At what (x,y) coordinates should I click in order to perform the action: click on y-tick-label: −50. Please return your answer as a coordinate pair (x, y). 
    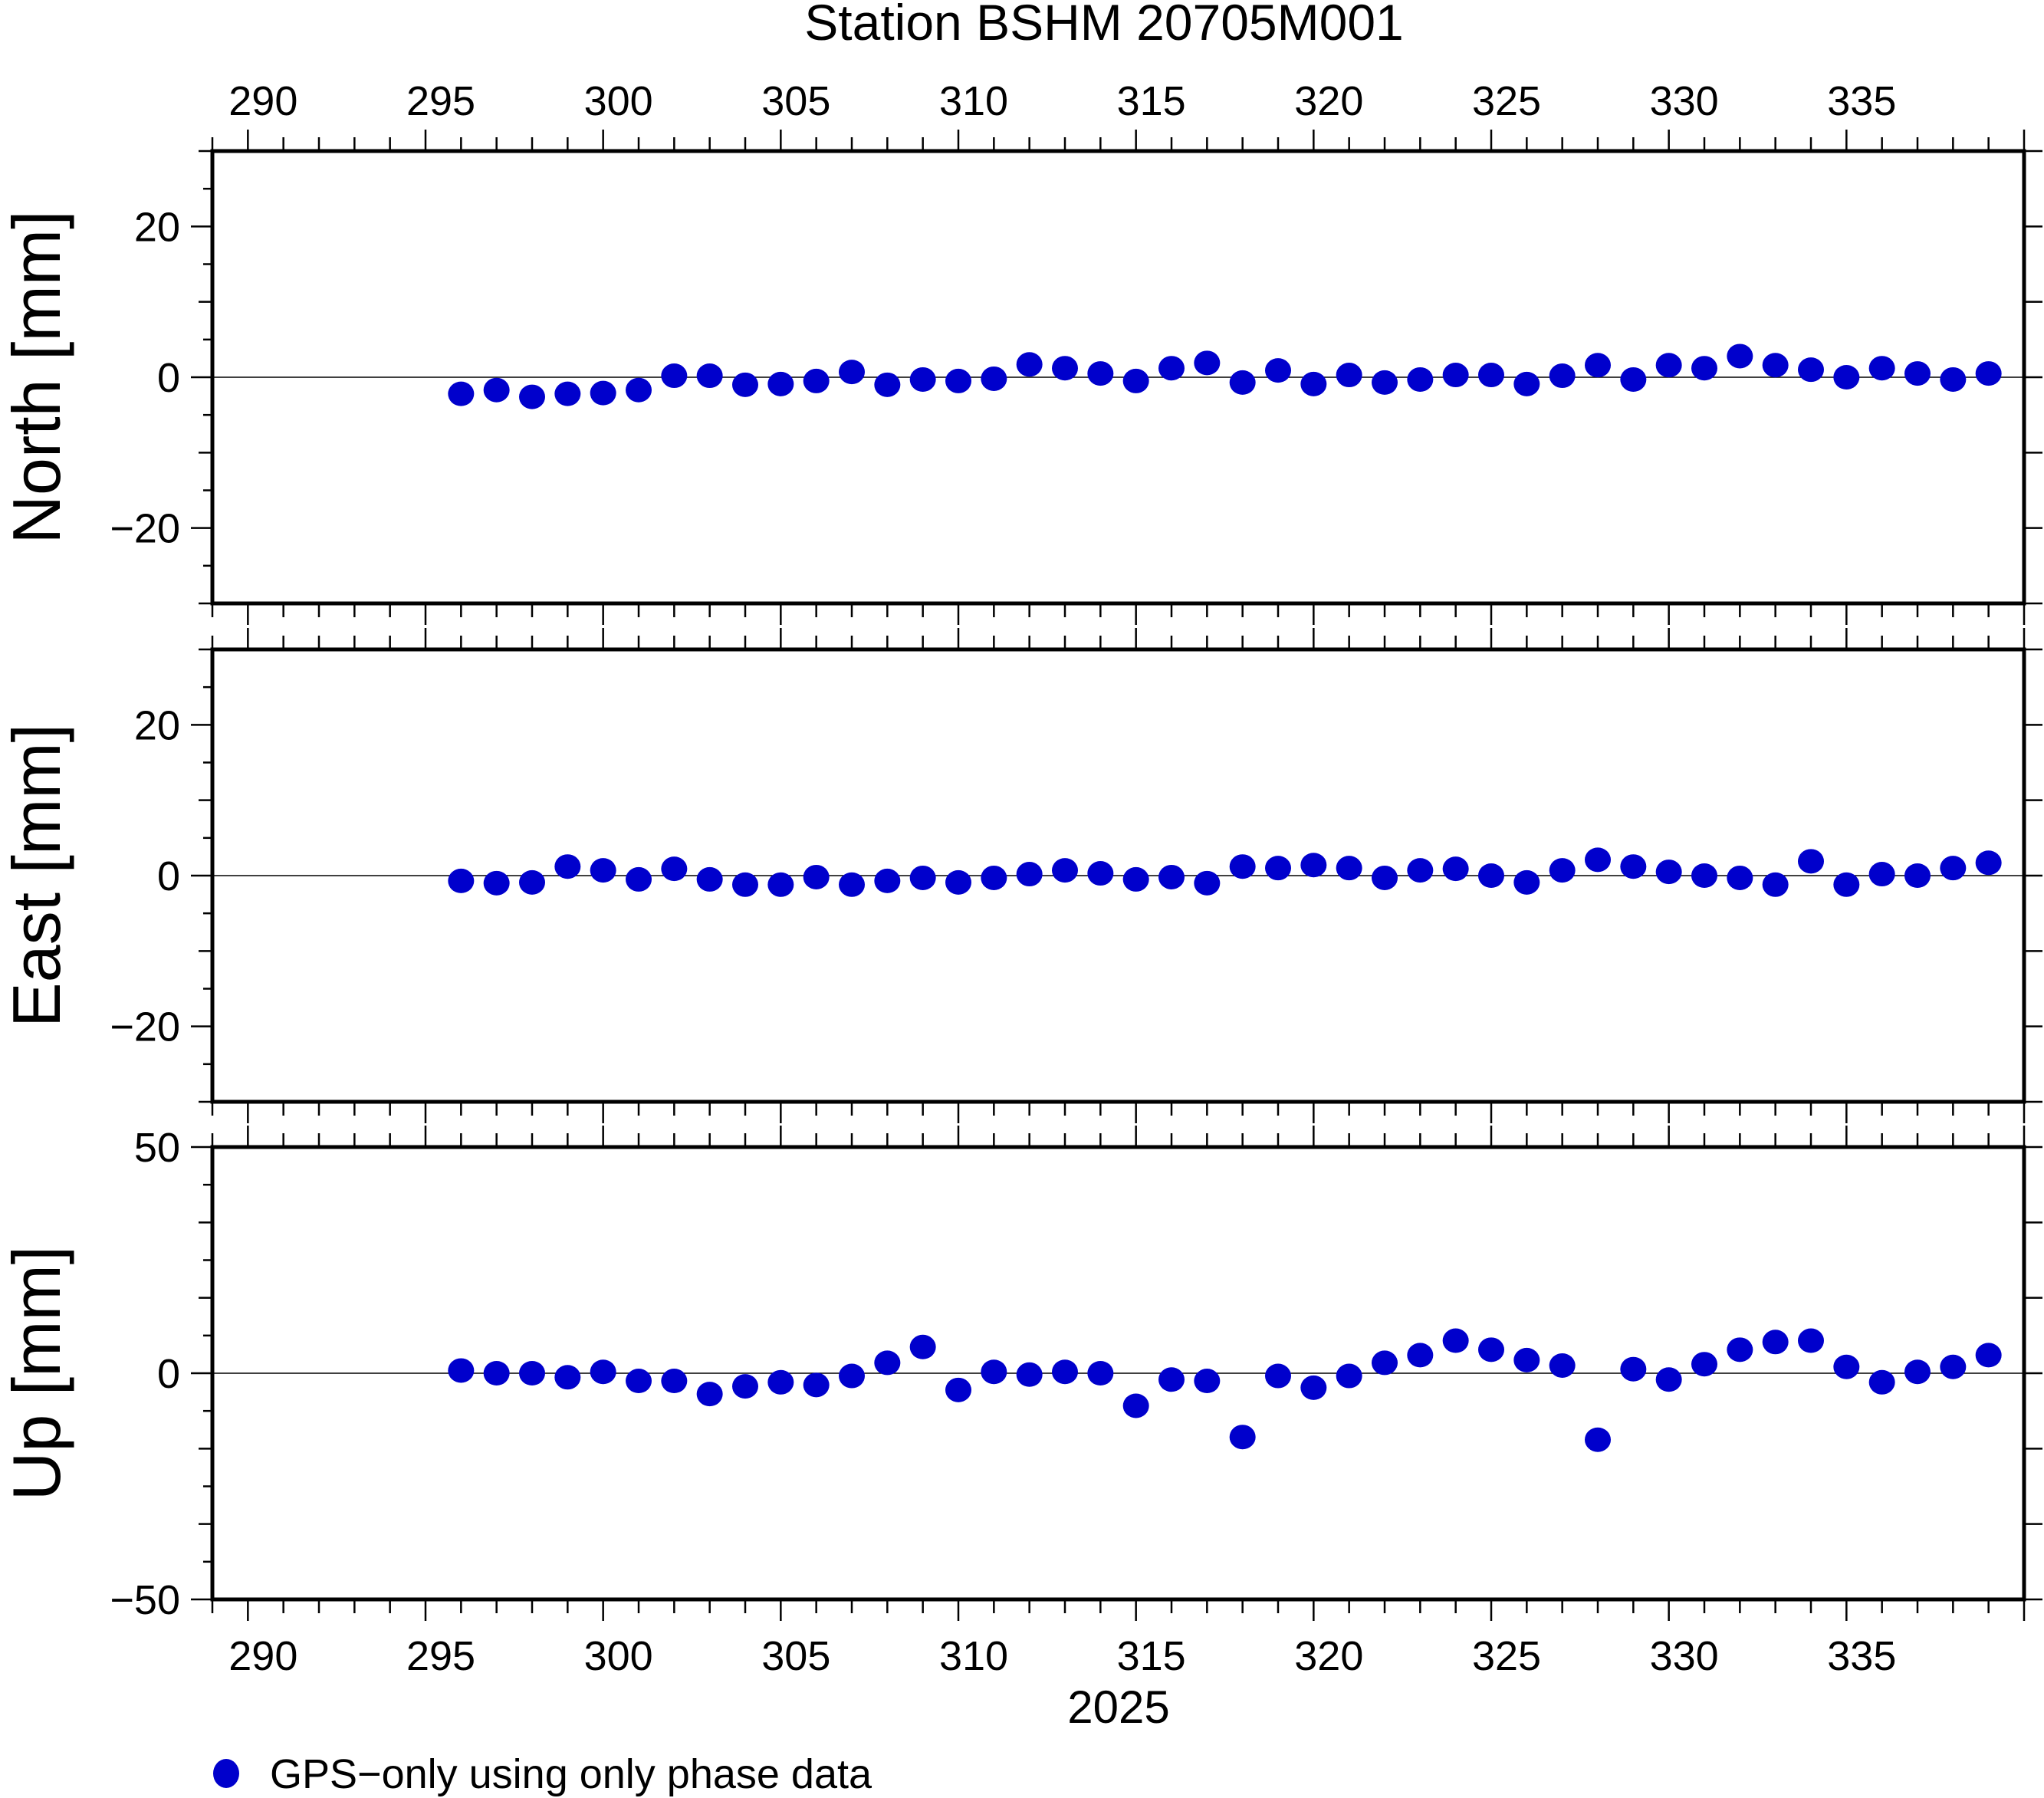
    Looking at the image, I should click on (145, 1600).